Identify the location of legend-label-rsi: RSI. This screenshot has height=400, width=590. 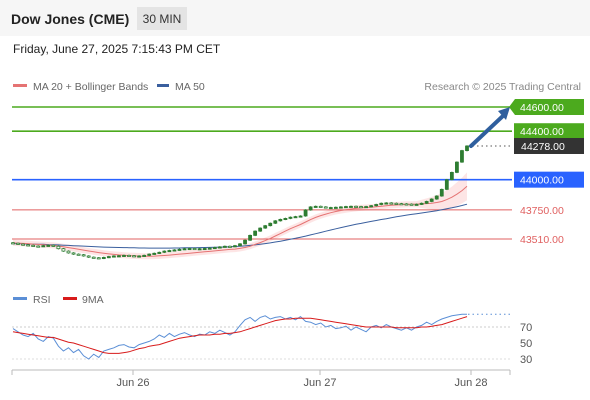
(42, 300).